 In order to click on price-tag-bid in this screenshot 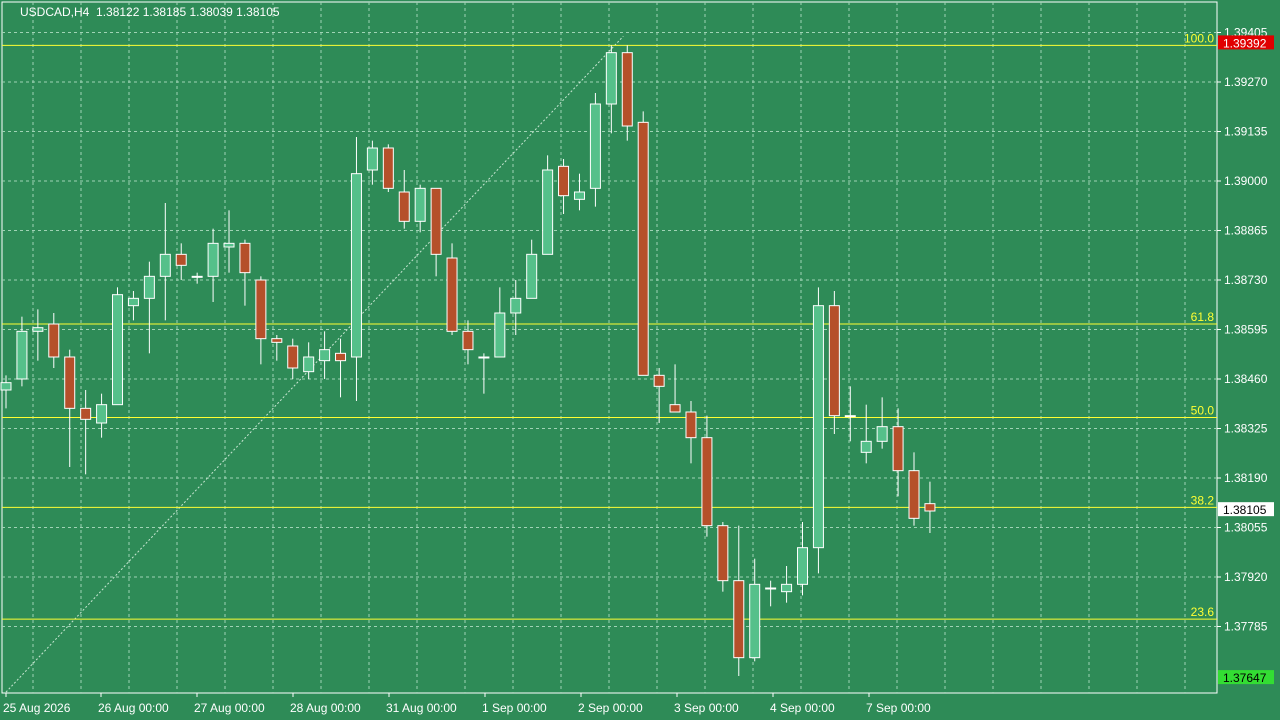, I will do `click(1246, 509)`.